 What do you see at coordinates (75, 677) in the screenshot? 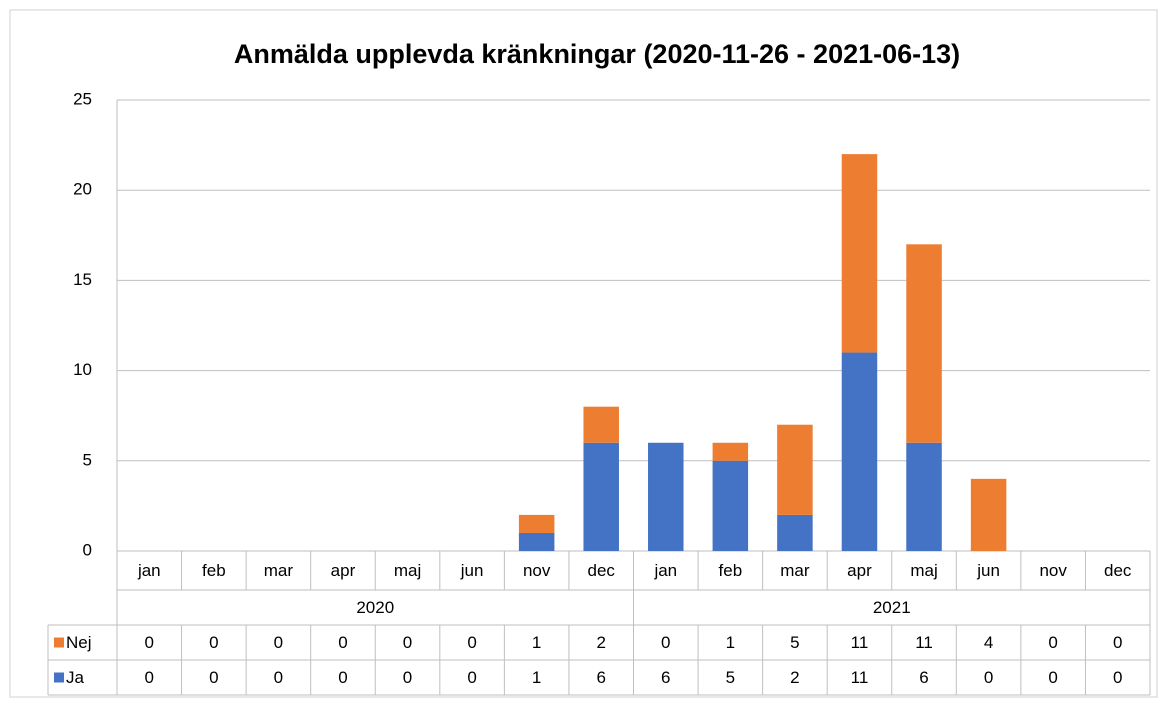
I see `legend-label: Ja` at bounding box center [75, 677].